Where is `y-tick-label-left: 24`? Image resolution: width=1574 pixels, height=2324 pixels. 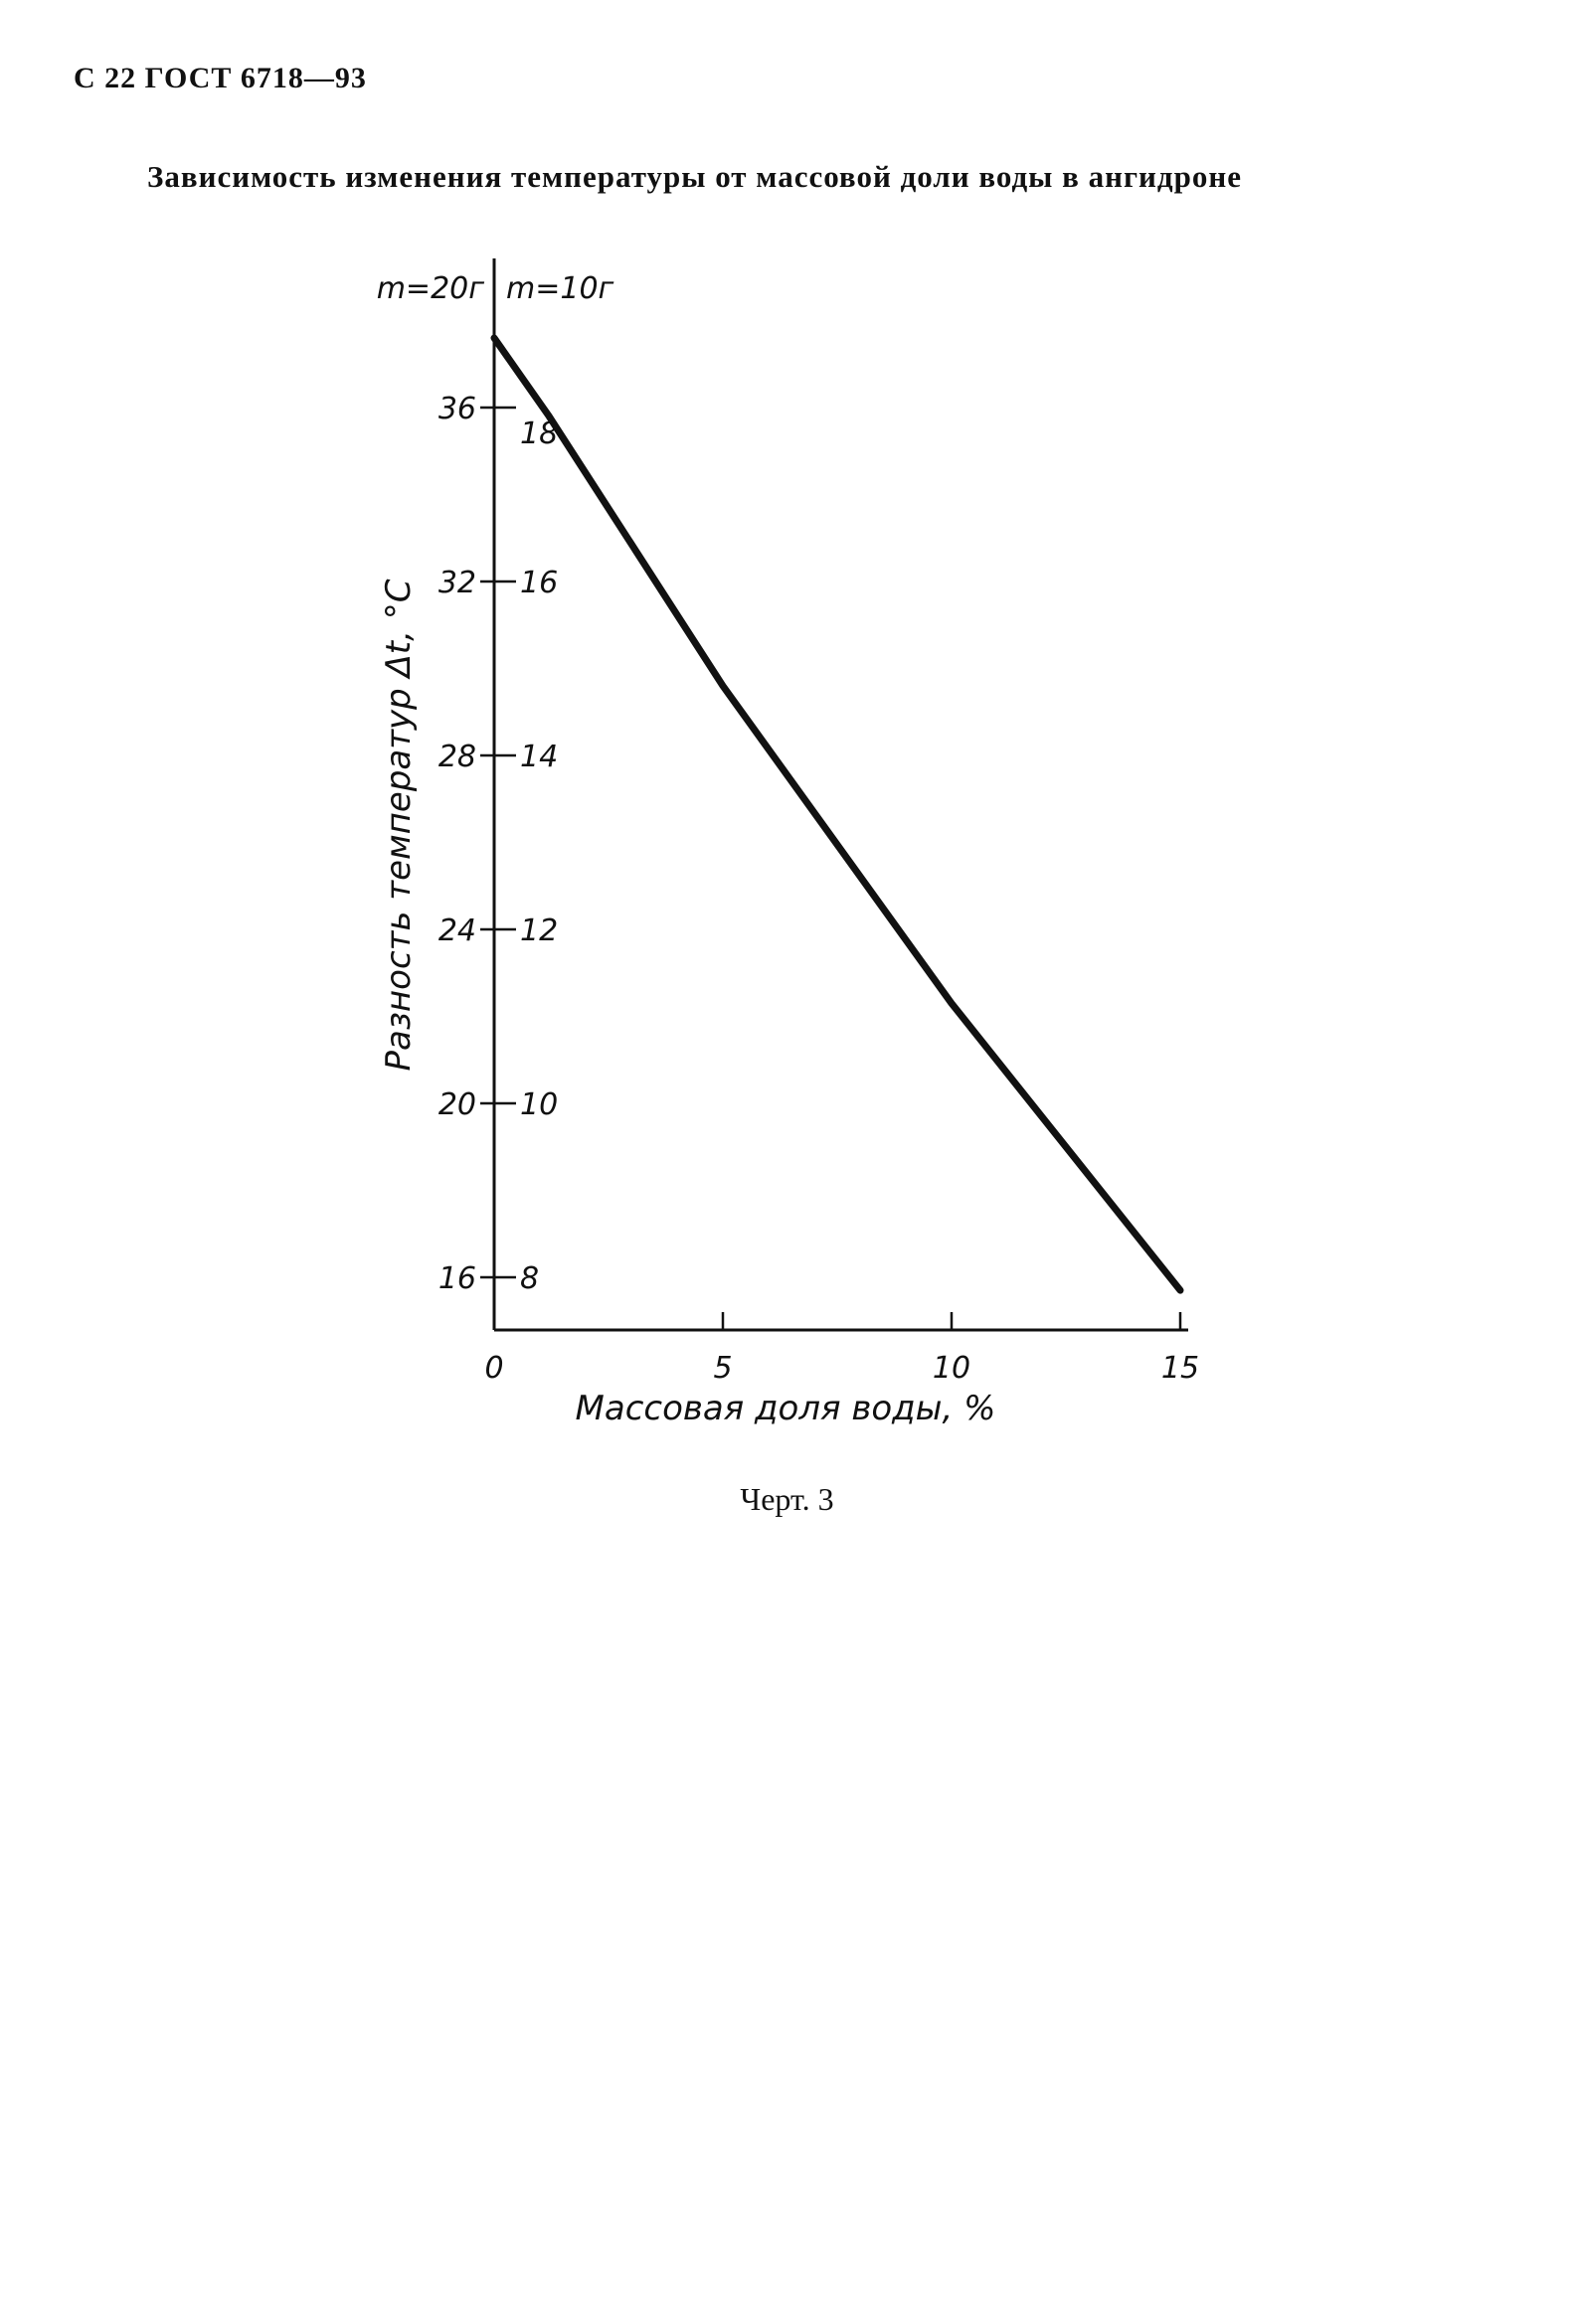
y-tick-label-left: 24 is located at coordinates (457, 930).